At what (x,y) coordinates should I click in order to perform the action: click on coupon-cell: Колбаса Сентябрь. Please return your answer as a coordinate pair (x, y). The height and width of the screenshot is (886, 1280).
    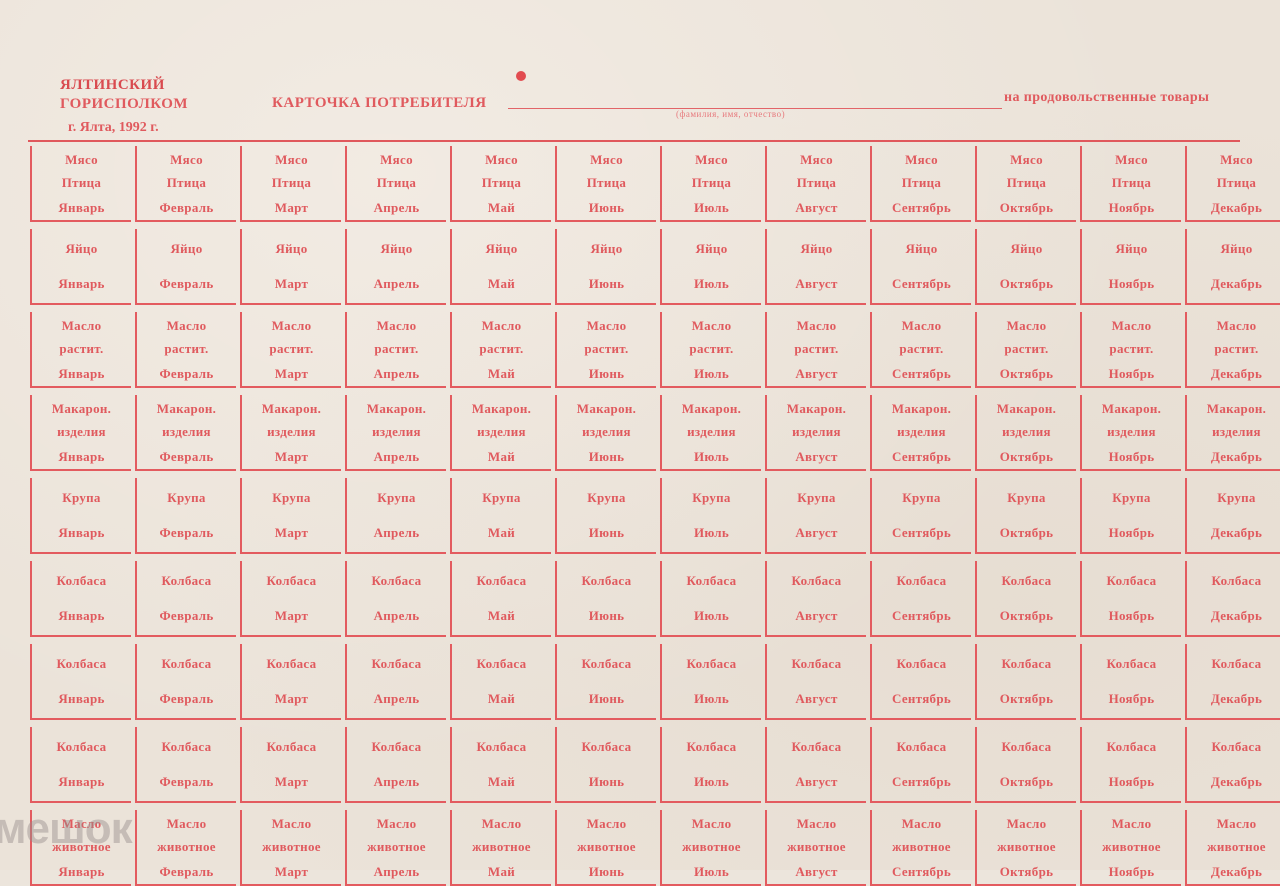
    Looking at the image, I should click on (920, 599).